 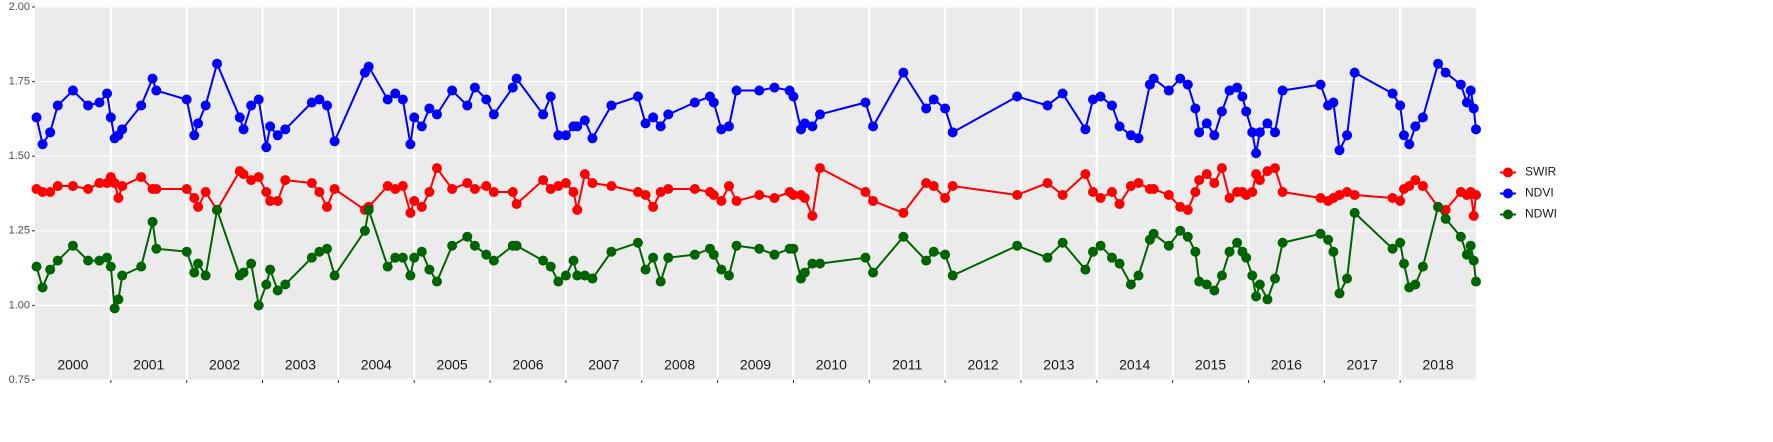 I want to click on year-label: 2003, so click(x=300, y=365).